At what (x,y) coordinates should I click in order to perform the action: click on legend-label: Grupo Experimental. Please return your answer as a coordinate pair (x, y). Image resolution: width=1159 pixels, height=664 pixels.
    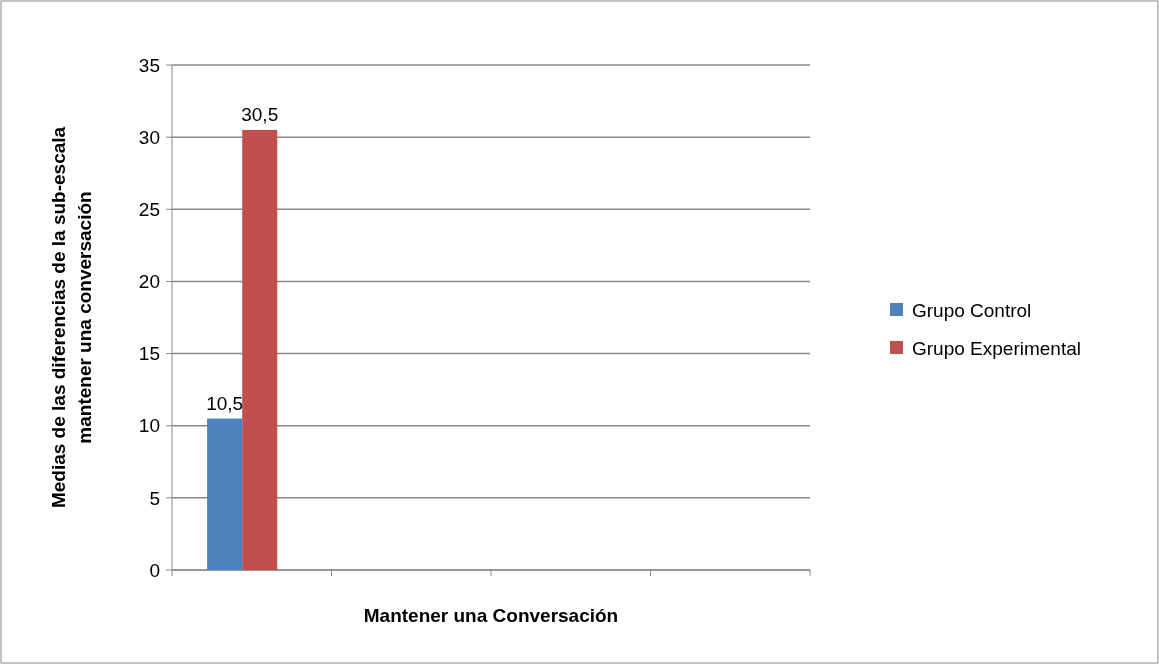
    Looking at the image, I should click on (996, 348).